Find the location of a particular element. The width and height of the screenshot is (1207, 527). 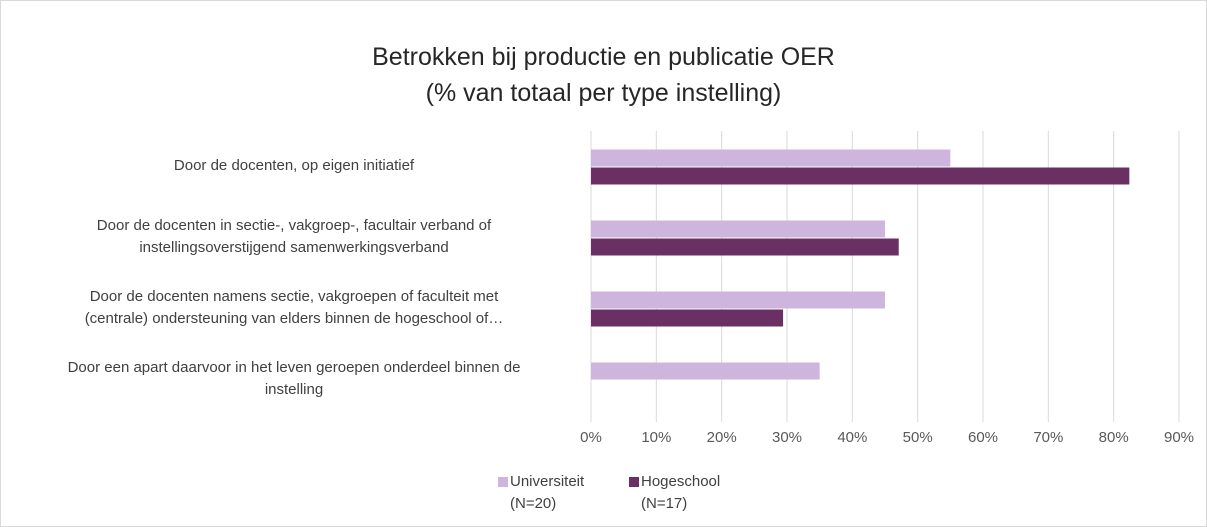

x-tick-label: 30% is located at coordinates (787, 437).